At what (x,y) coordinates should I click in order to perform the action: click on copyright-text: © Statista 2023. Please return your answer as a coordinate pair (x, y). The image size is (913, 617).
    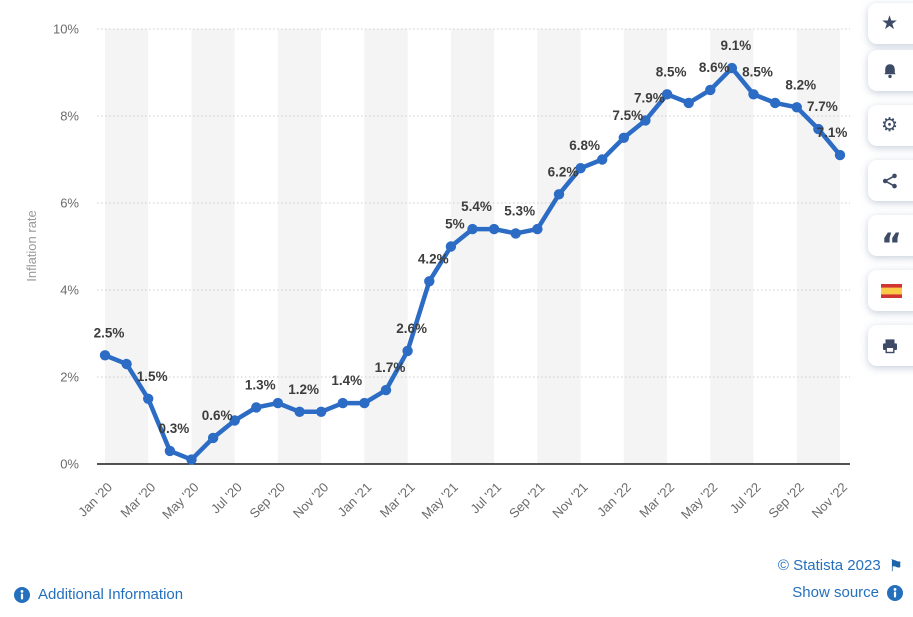
    Looking at the image, I should click on (829, 565).